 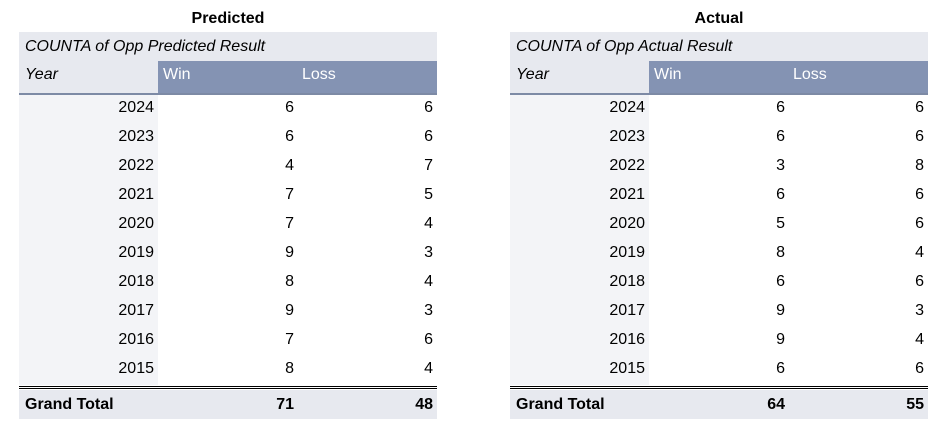 What do you see at coordinates (228, 225) in the screenshot?
I see `table-row: 2020 7 4` at bounding box center [228, 225].